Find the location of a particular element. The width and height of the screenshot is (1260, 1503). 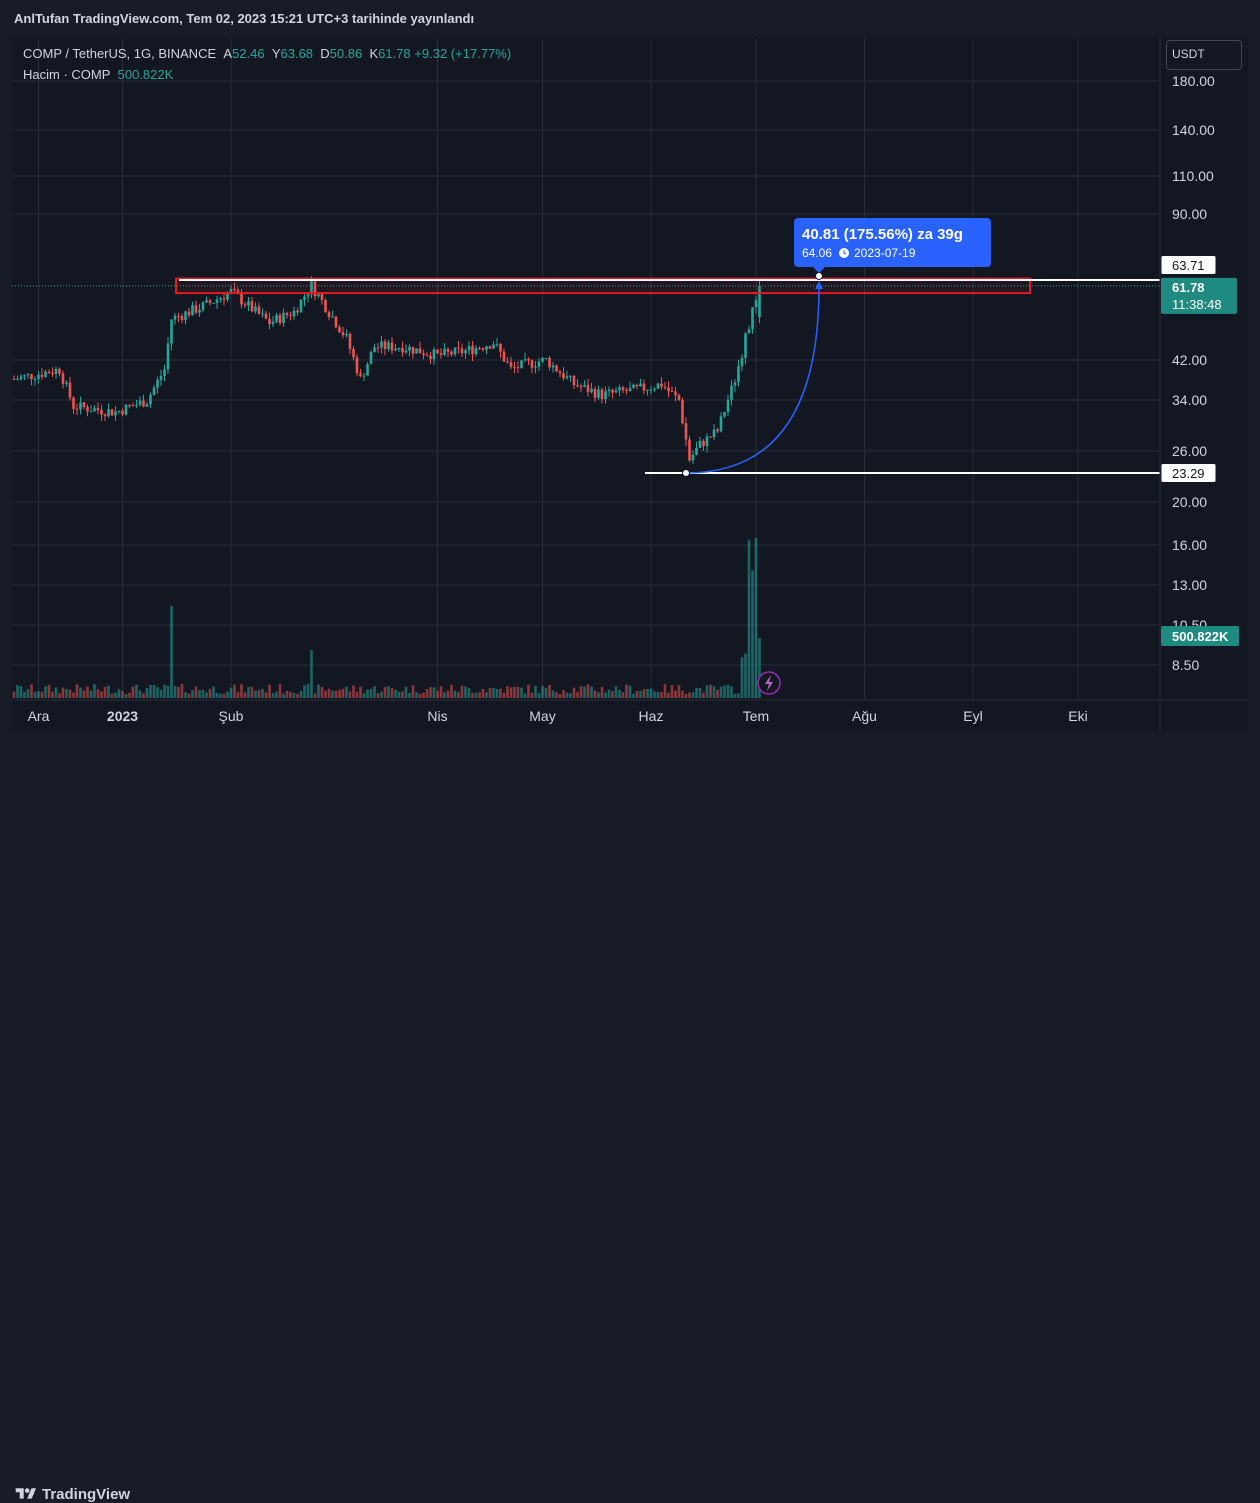

resistance-price-tag: 63.71 is located at coordinates (1188, 265).